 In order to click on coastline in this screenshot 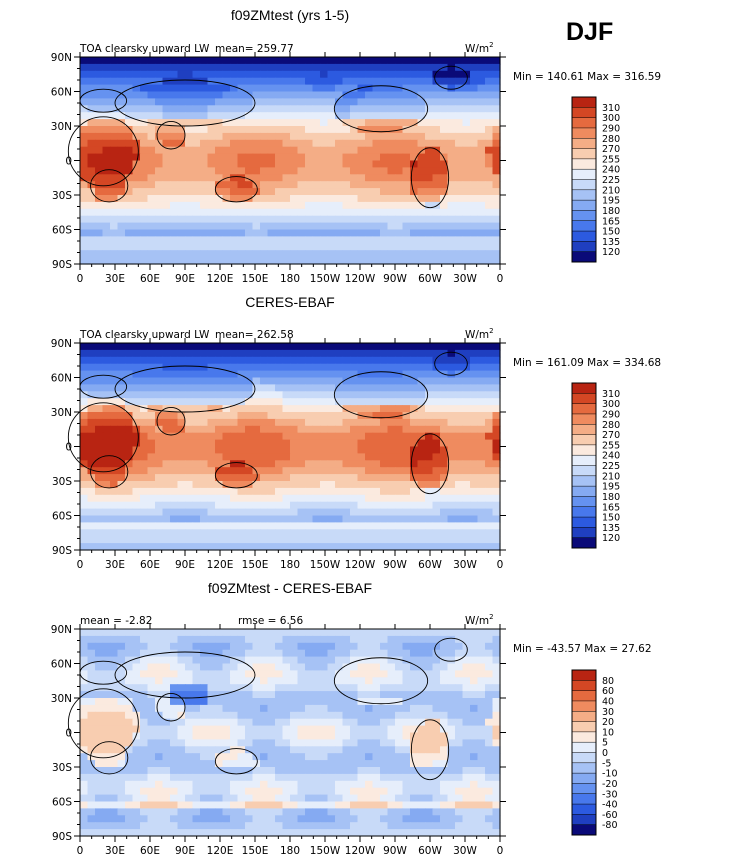, I will do `click(185, 389)`.